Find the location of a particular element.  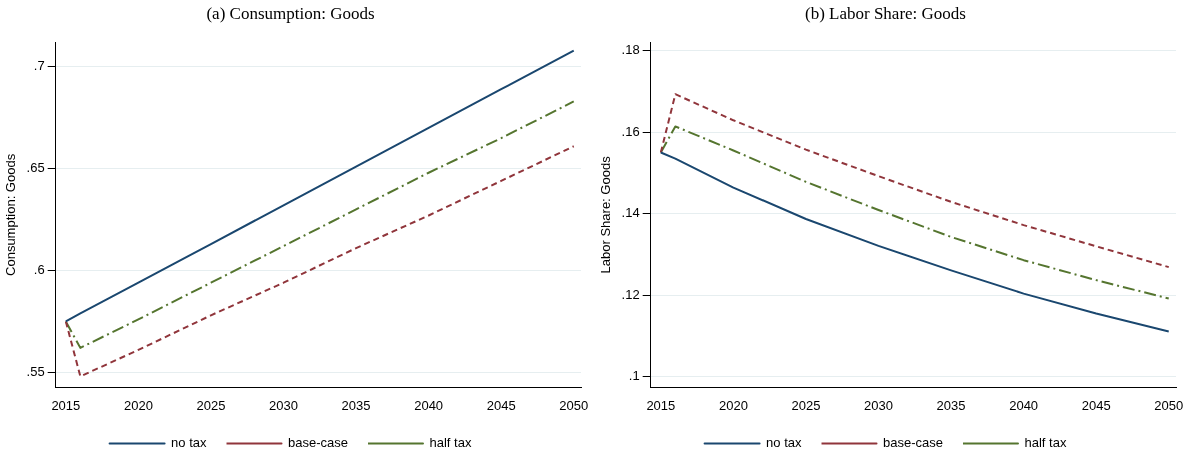

y-tick-label: .6 is located at coordinates (39, 270).